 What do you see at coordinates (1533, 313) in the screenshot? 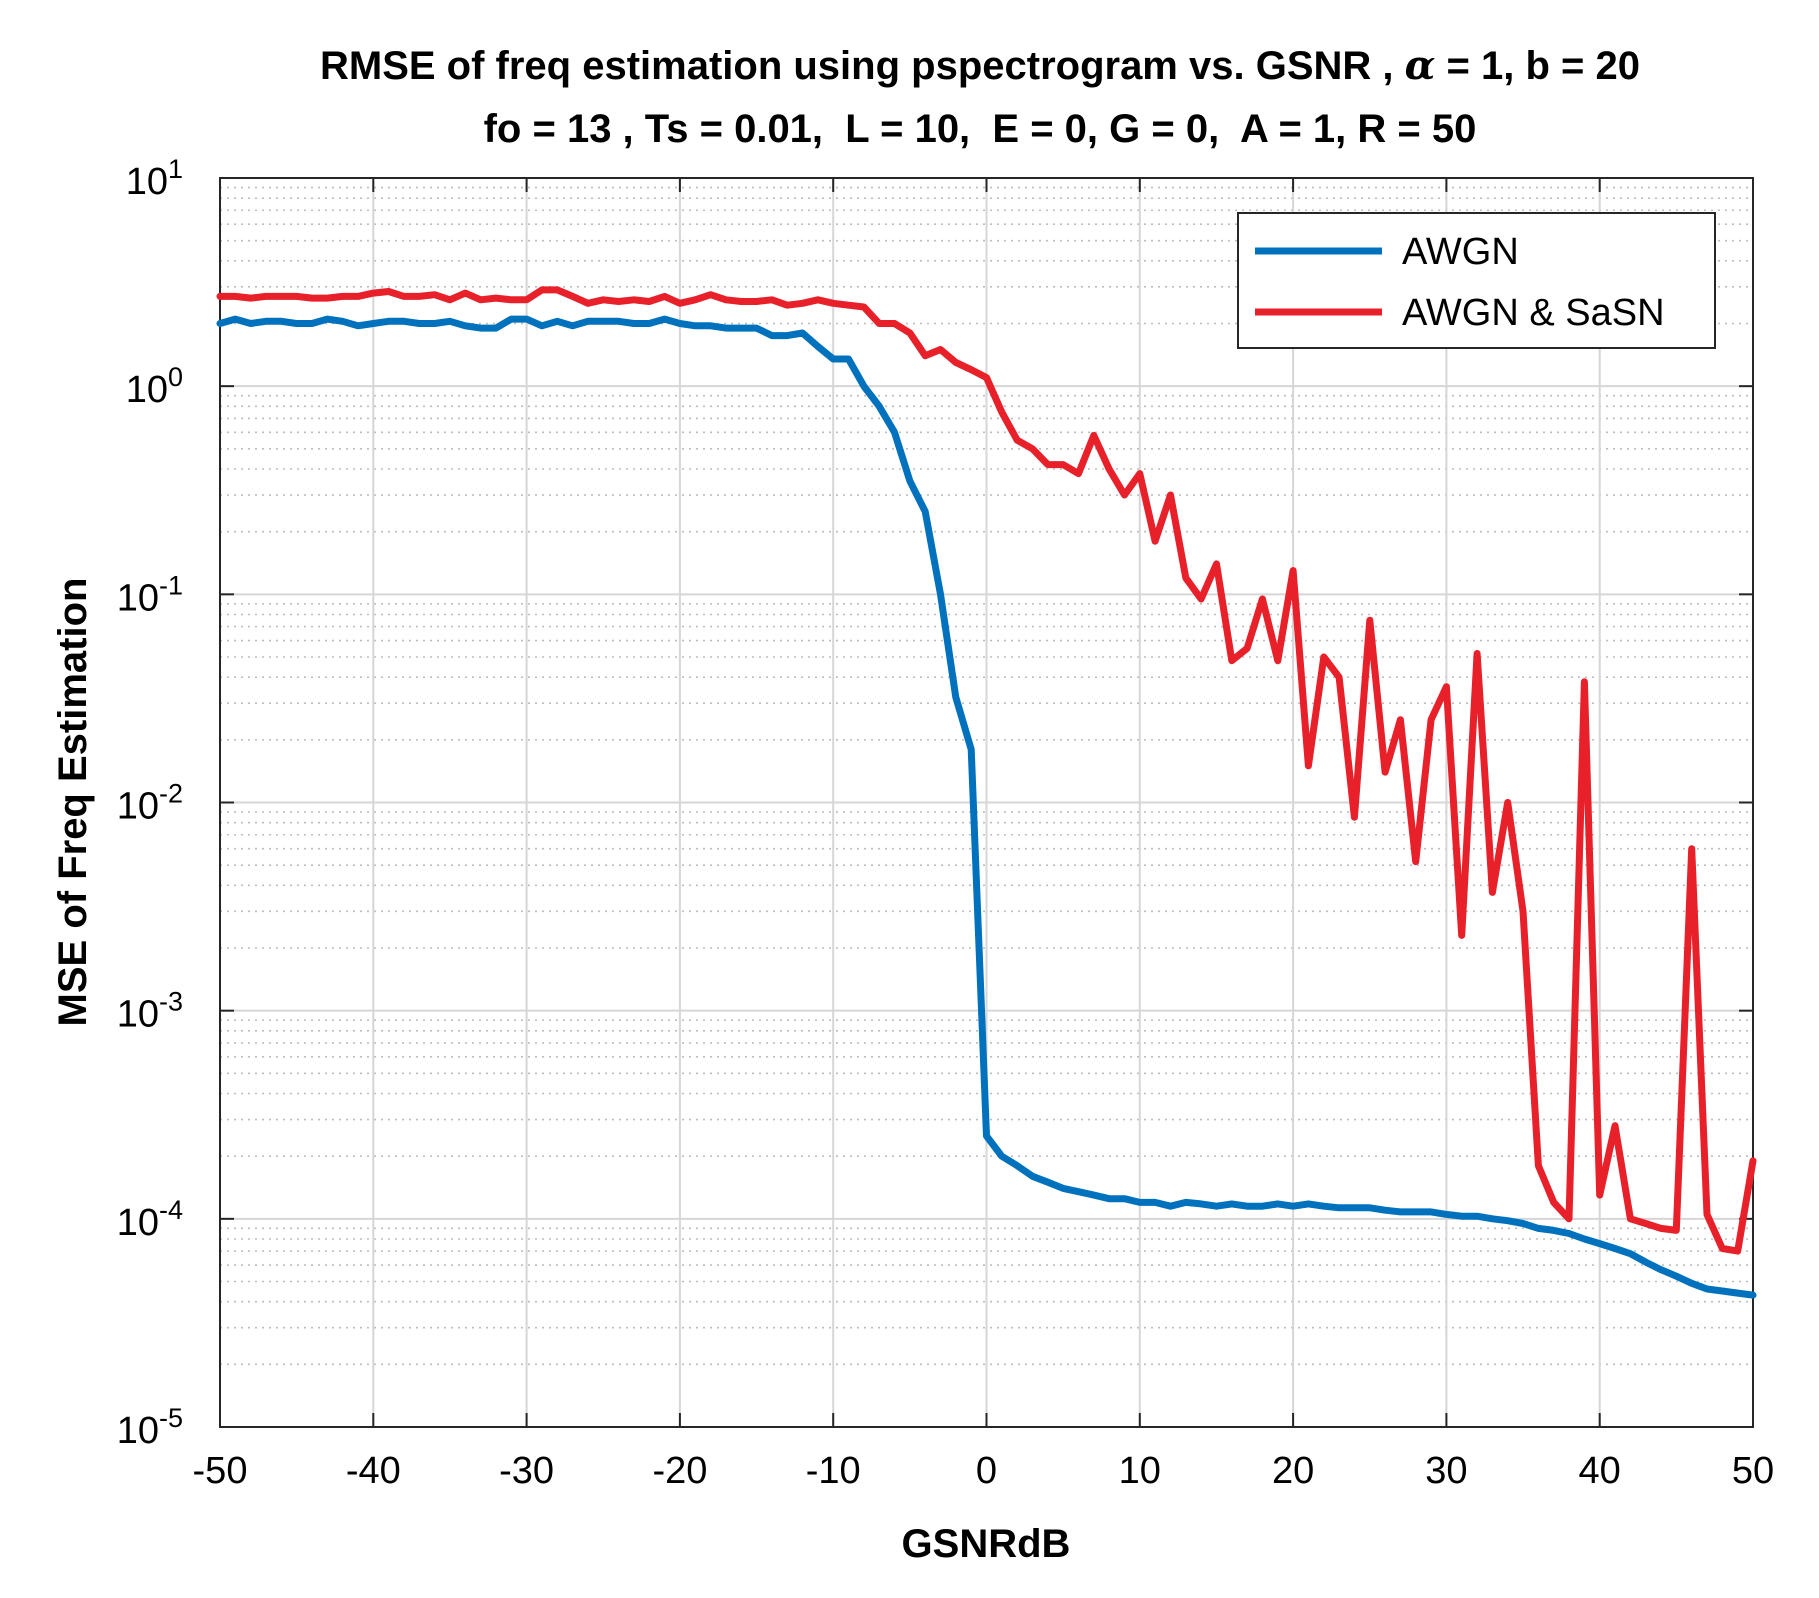
I see `legend-label-awgn-sasn: AWGN & SaSN` at bounding box center [1533, 313].